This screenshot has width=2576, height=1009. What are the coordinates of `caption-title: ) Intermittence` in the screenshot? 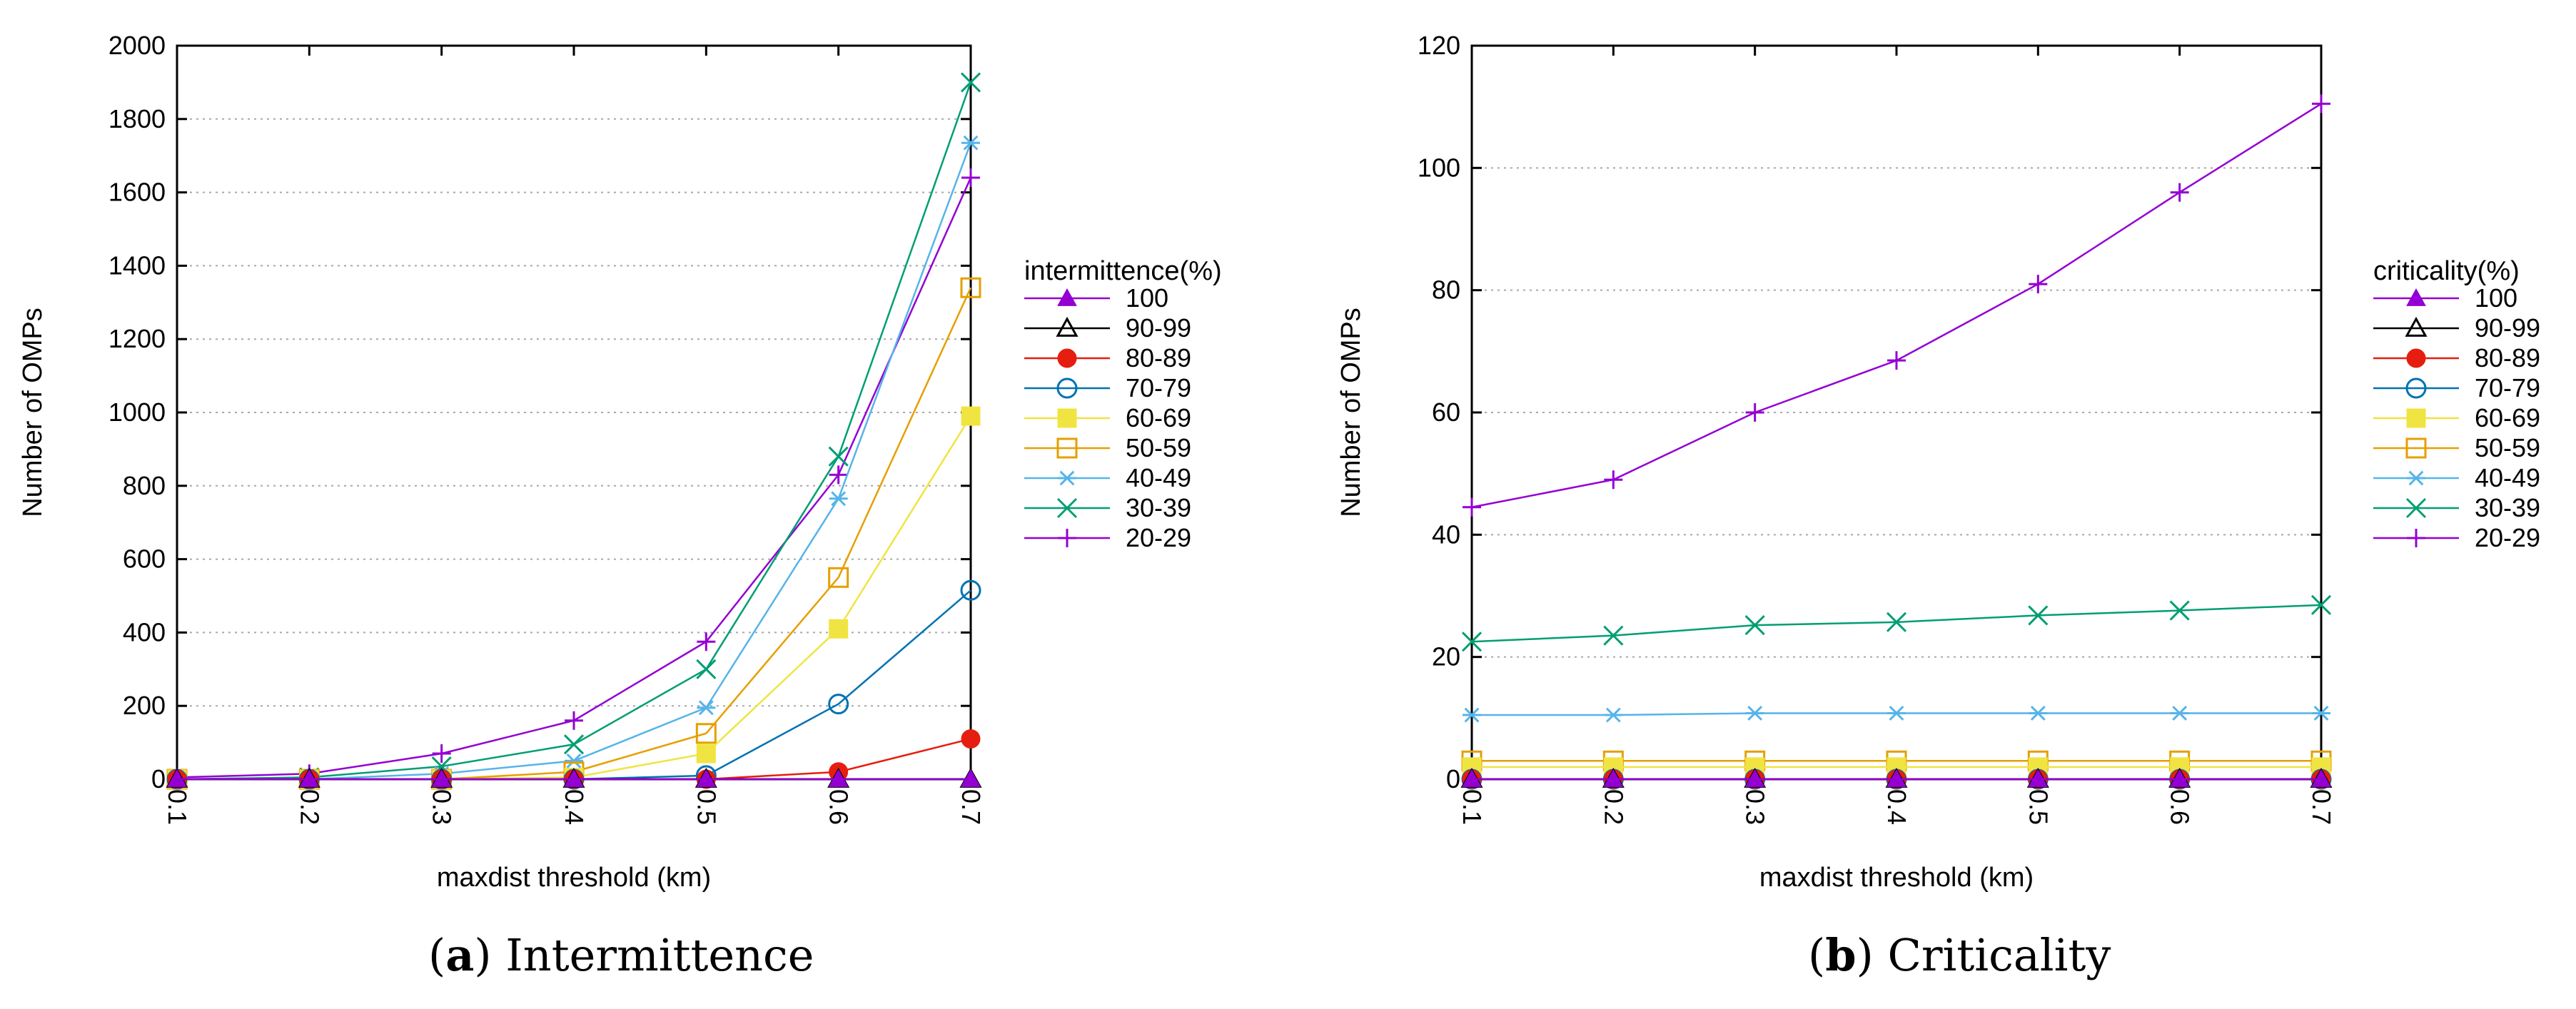 It's located at (644, 955).